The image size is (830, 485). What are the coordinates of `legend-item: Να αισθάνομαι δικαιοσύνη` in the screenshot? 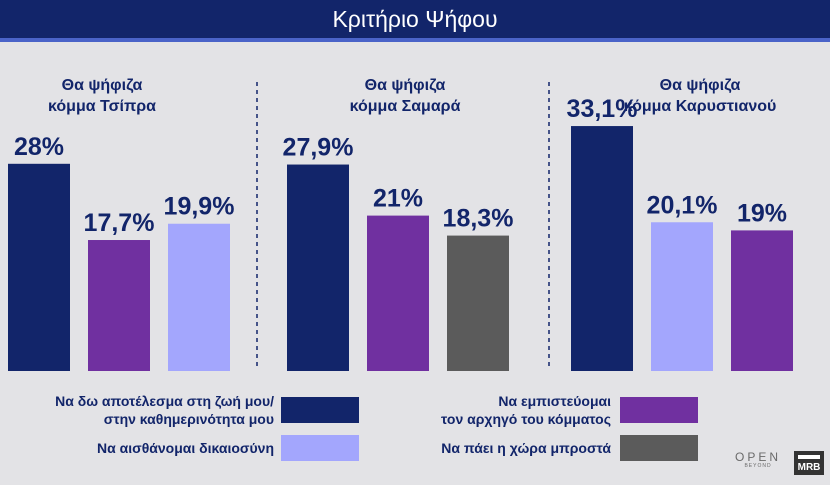 It's located at (228, 448).